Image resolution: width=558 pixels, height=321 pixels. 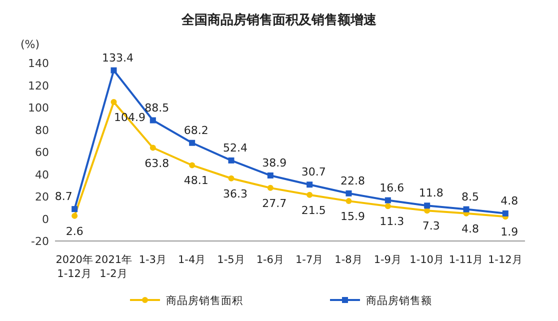 I want to click on data-label: 15.9, so click(x=352, y=217).